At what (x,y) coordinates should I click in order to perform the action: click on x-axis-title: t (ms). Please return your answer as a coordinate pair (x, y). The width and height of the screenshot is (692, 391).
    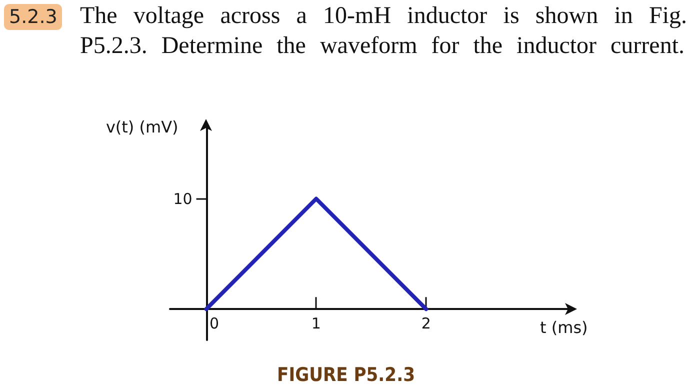
    Looking at the image, I should click on (564, 327).